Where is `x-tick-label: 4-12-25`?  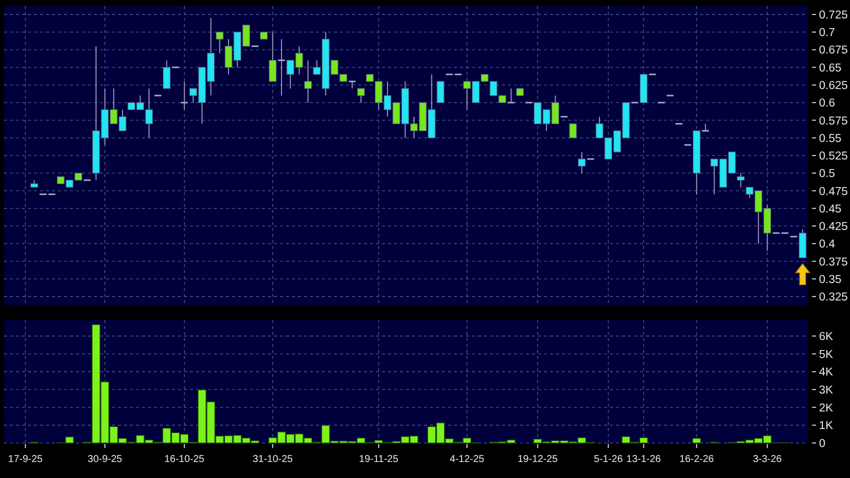 x-tick-label: 4-12-25 is located at coordinates (467, 459).